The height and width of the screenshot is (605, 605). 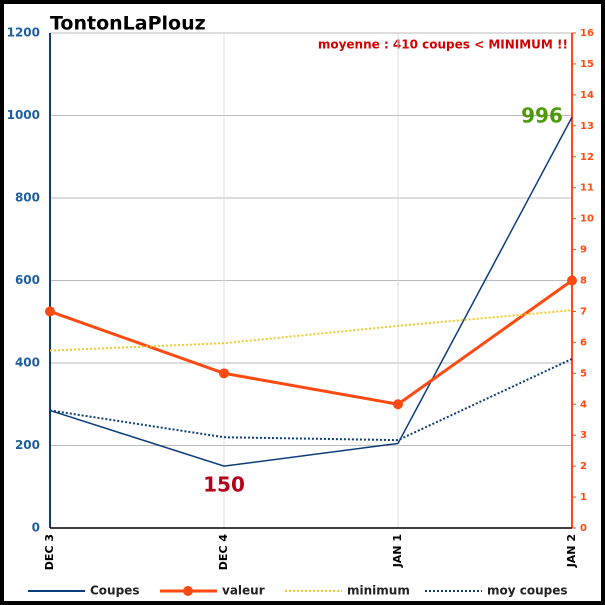 I want to click on chart-title: TontonLaPlouz, so click(x=128, y=24).